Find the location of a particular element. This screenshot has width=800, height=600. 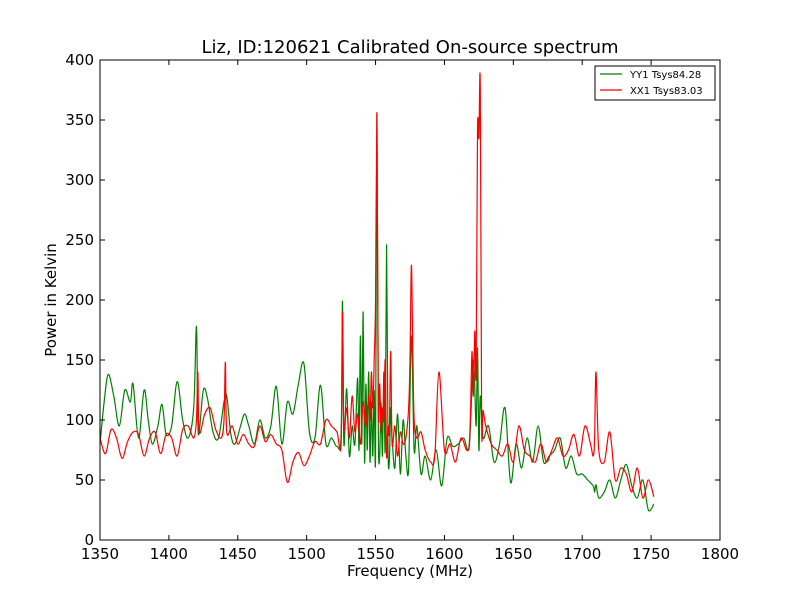

y-tick-label: 0 is located at coordinates (89, 540).